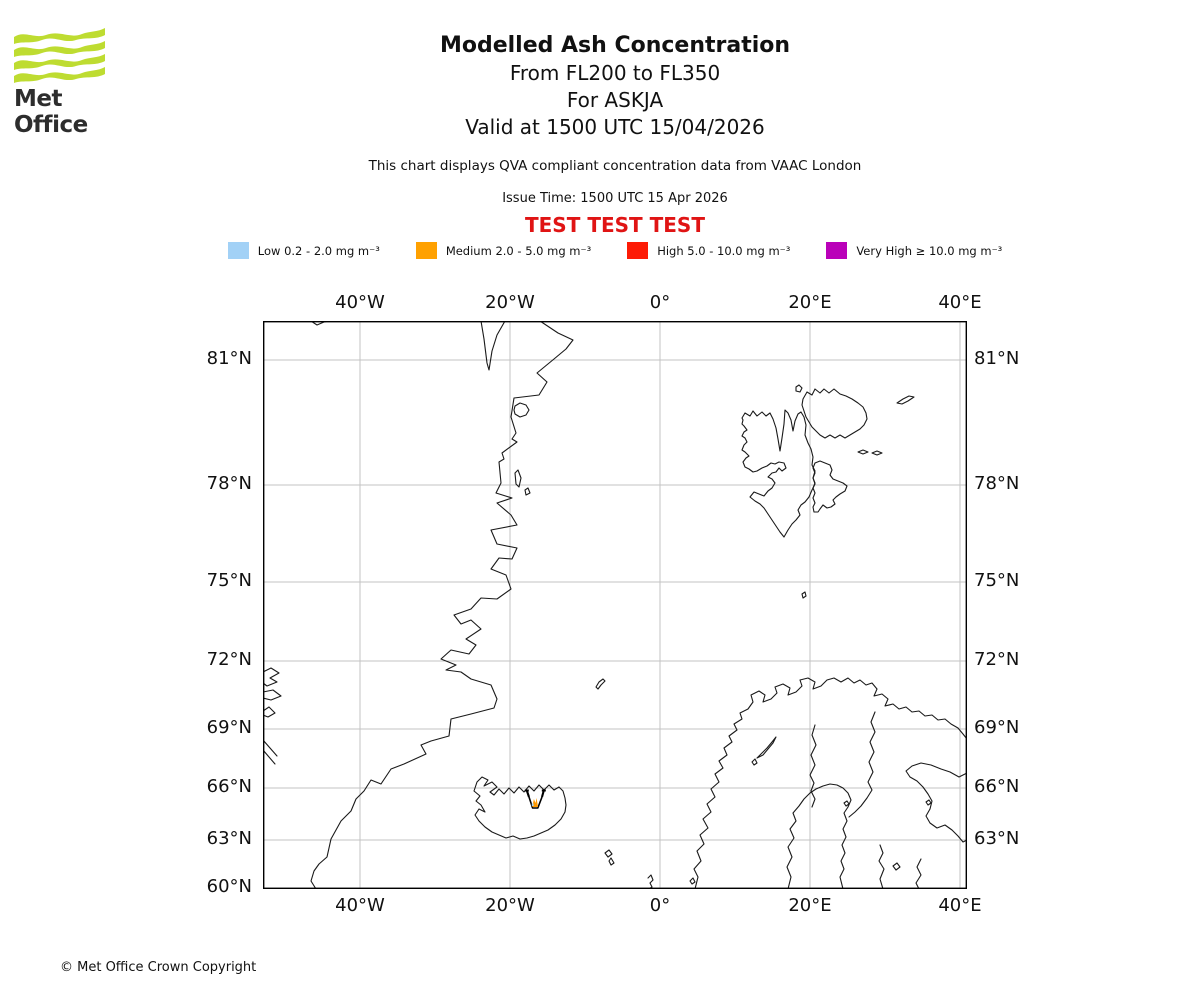 The image size is (1200, 1000). I want to click on coastline-nordaustlandet, so click(834, 413).